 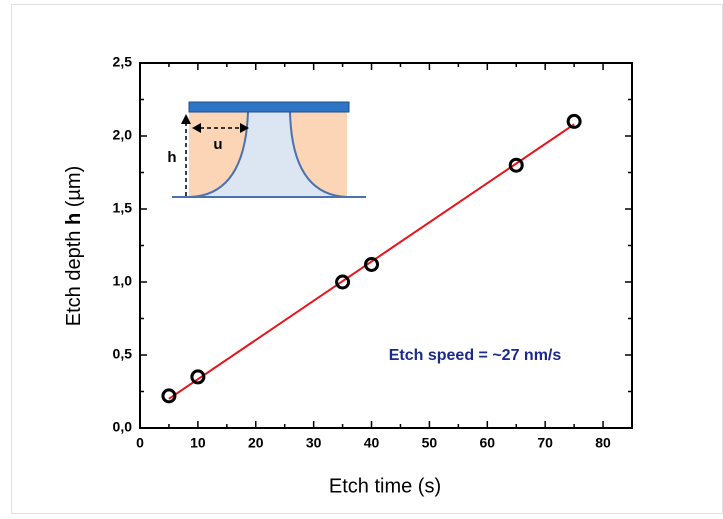 What do you see at coordinates (198, 443) in the screenshot?
I see `x-tick-label: 10` at bounding box center [198, 443].